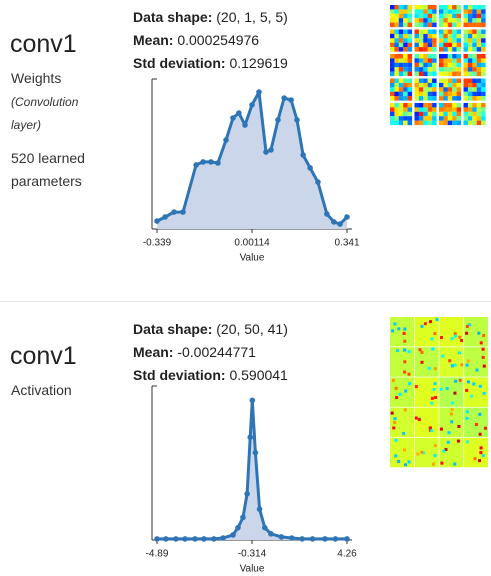 The height and width of the screenshot is (576, 491). I want to click on x-tick-label: -0.314, so click(252, 554).